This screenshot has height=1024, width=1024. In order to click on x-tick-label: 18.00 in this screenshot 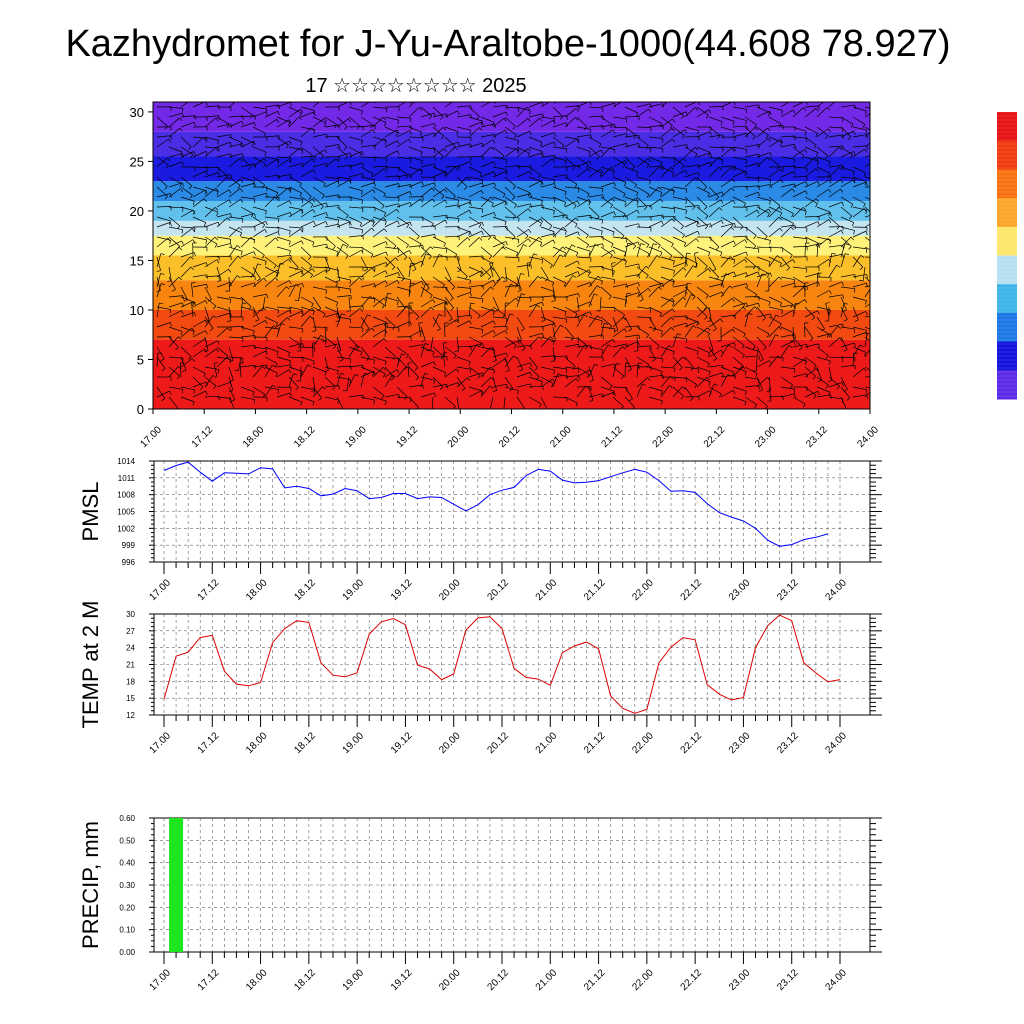, I will do `click(257, 743)`.